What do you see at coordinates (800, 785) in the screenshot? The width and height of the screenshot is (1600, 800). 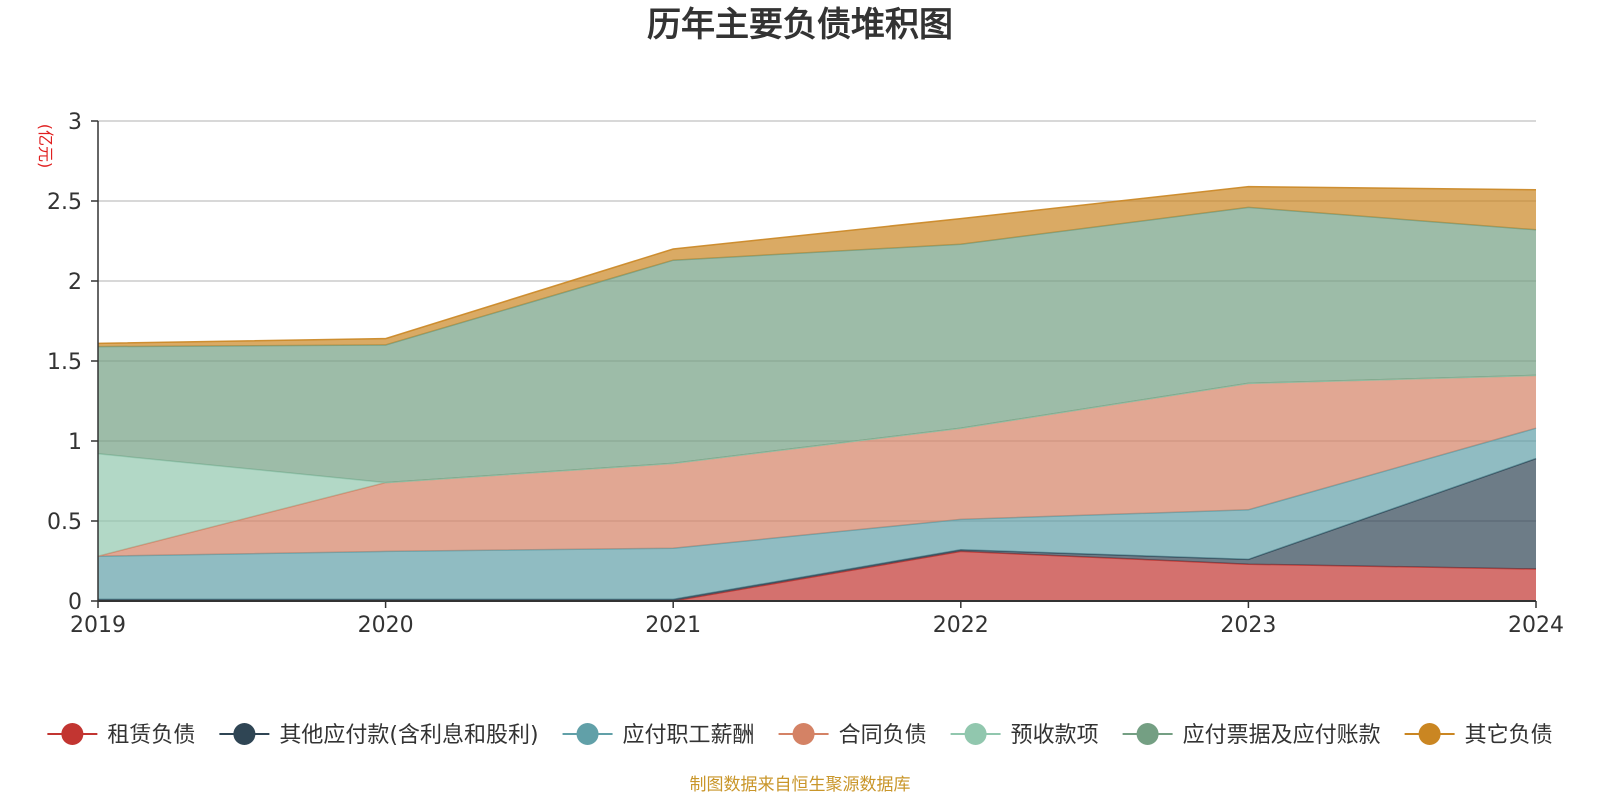 I see `source-note: 制图数据来自恒生聚源数据库` at bounding box center [800, 785].